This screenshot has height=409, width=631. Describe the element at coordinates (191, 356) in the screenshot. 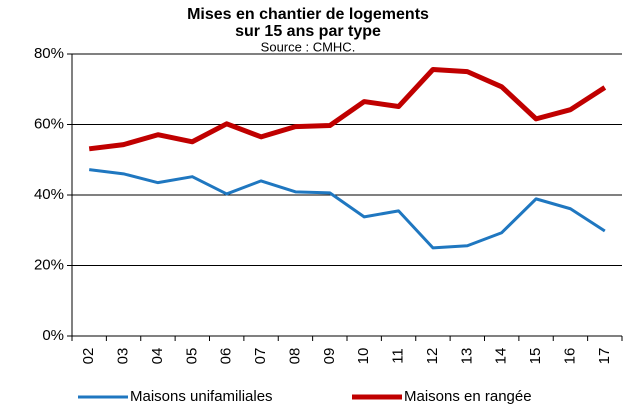

I see `x-tick-label: 05` at that location.